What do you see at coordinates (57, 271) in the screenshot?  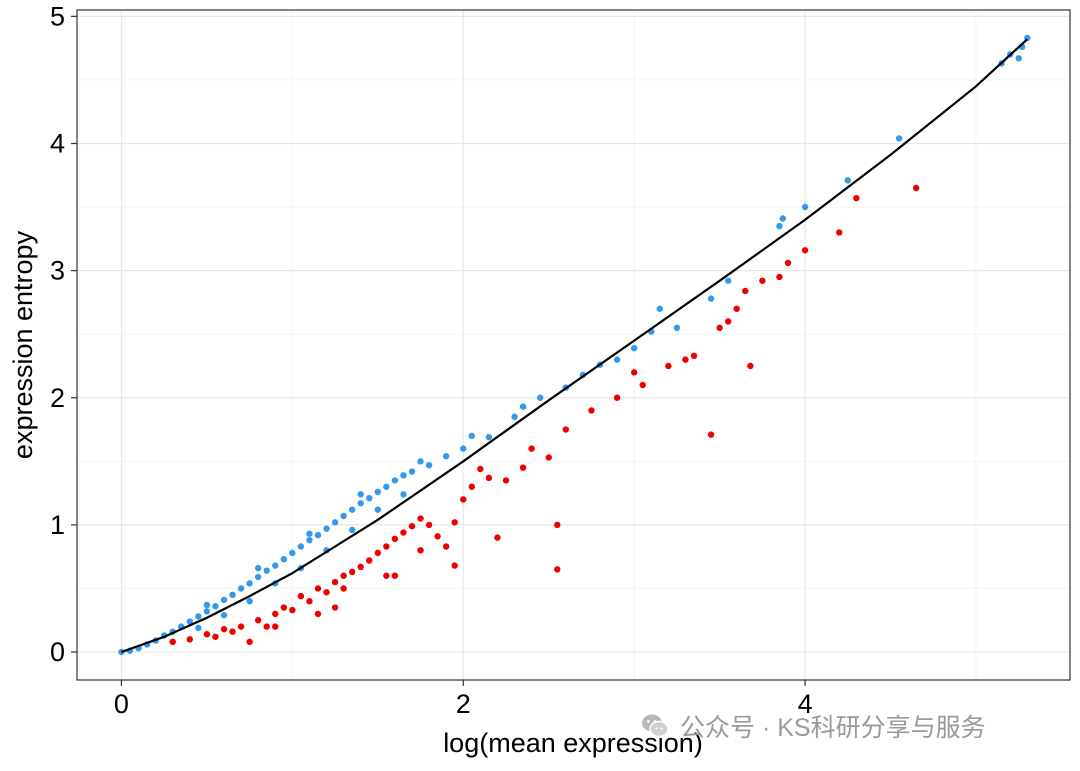 I see `y-tick-label: 3` at bounding box center [57, 271].